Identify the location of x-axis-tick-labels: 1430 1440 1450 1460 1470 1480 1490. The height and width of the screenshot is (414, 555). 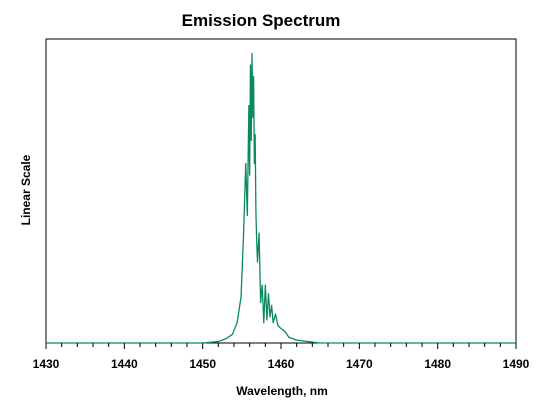
(281, 364).